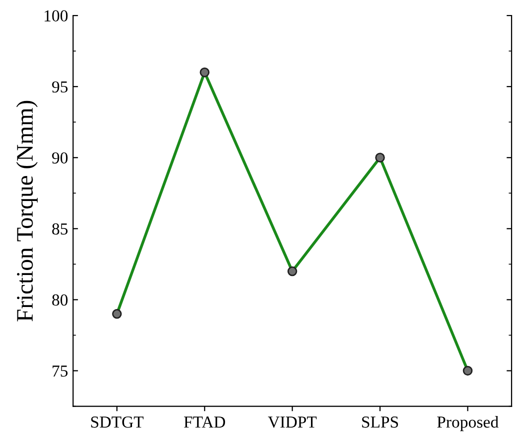 The image size is (522, 444). What do you see at coordinates (205, 422) in the screenshot?
I see `x-tick-label: FTAD` at bounding box center [205, 422].